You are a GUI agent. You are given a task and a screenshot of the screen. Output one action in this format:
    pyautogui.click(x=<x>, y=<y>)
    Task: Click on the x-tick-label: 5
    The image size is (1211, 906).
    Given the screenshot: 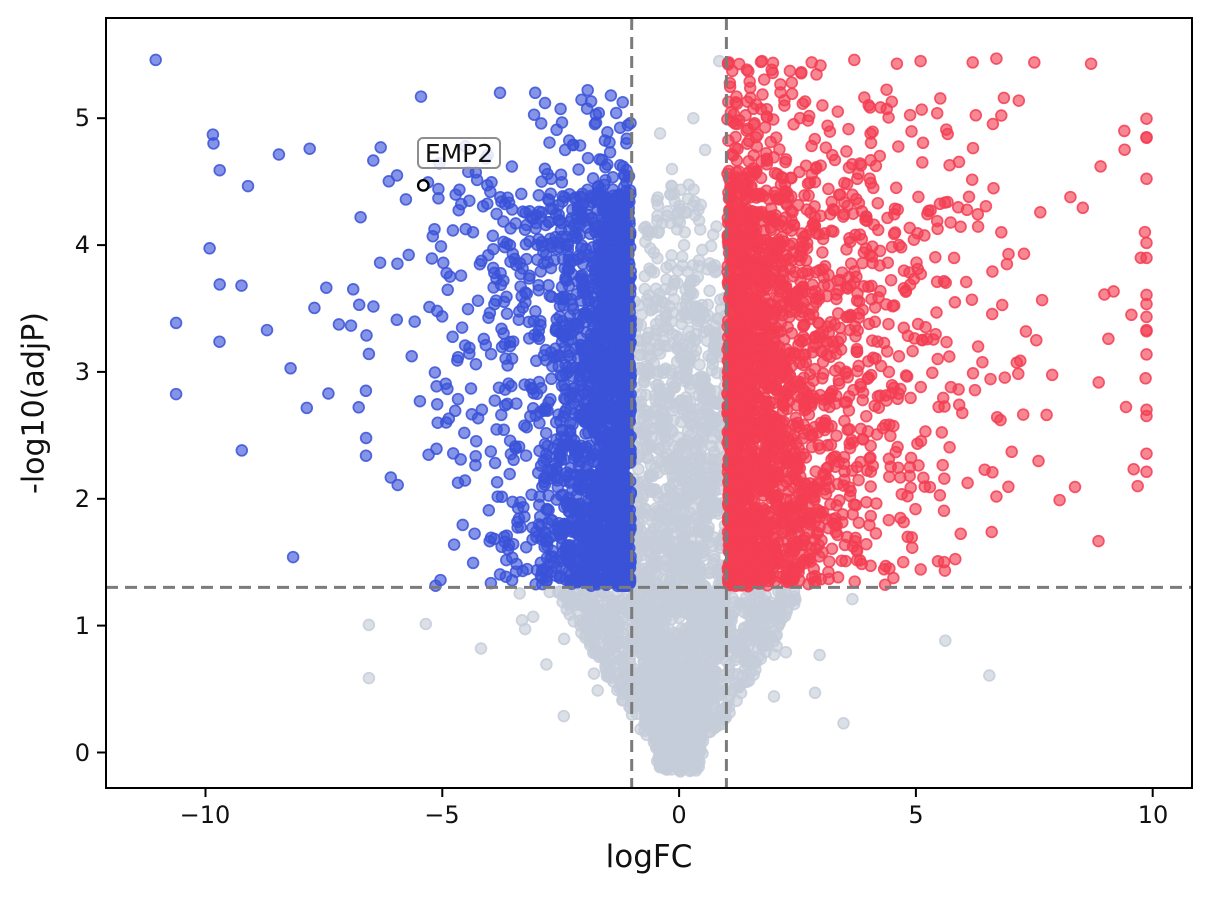 What is the action you would take?
    pyautogui.click(x=916, y=815)
    